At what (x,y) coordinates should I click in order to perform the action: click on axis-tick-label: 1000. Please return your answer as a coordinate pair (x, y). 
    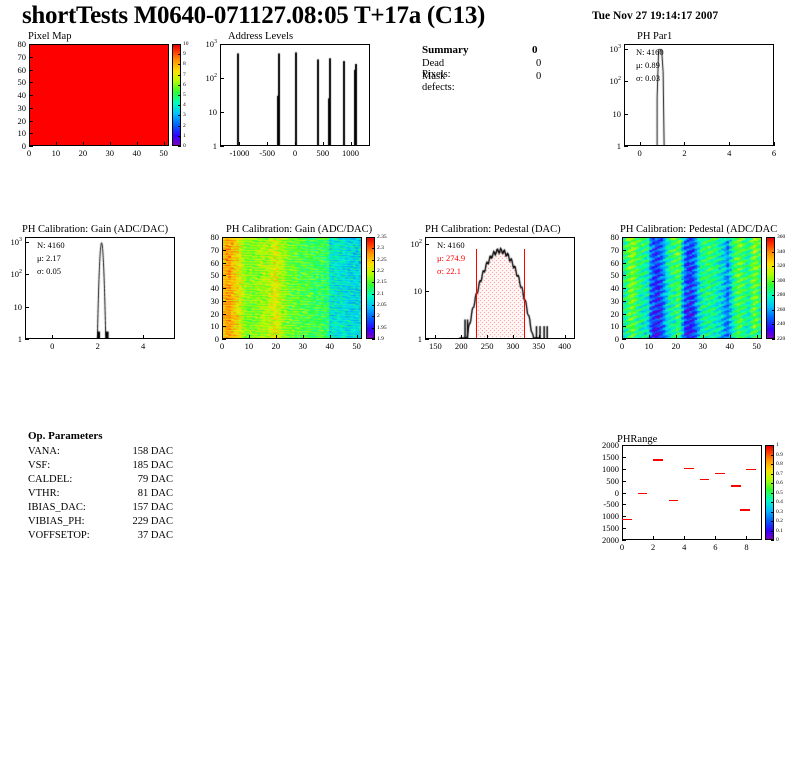
    Looking at the image, I should click on (351, 153).